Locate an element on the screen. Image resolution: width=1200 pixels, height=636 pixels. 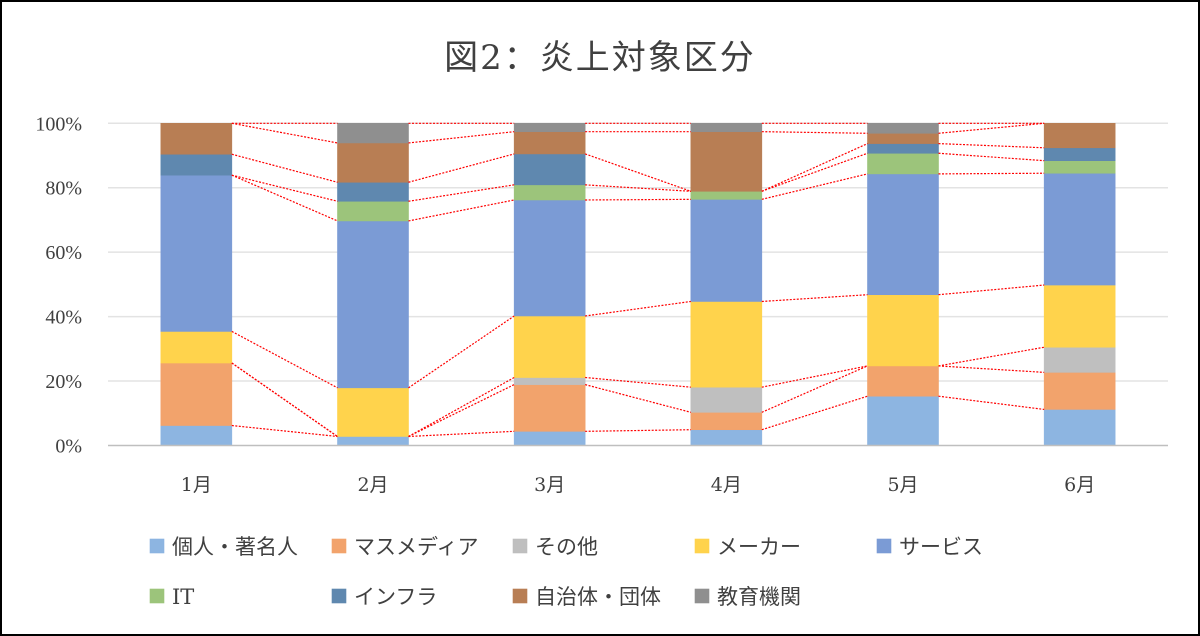
legend-item: 個人・著名人 is located at coordinates (223, 547).